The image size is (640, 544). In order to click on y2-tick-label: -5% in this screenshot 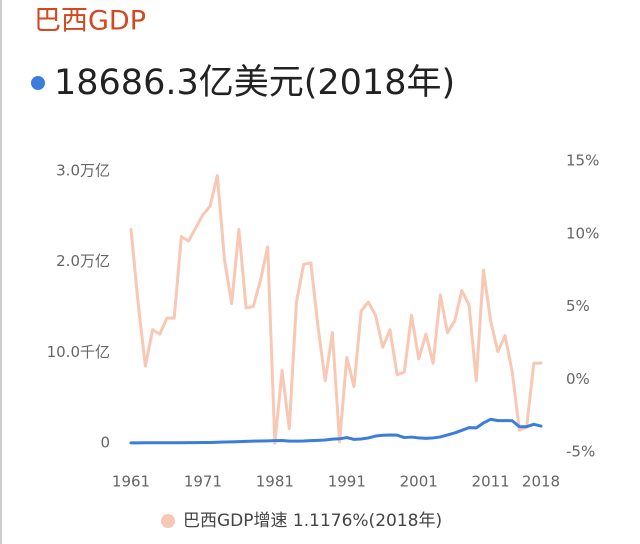, I will do `click(580, 452)`.